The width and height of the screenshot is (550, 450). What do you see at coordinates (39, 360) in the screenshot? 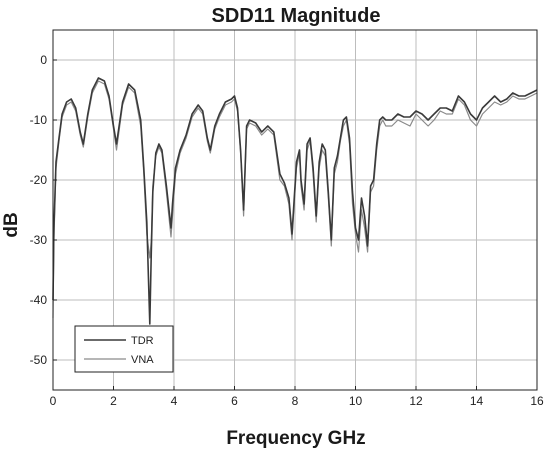
I see `y-tick-label: -50` at bounding box center [39, 360].